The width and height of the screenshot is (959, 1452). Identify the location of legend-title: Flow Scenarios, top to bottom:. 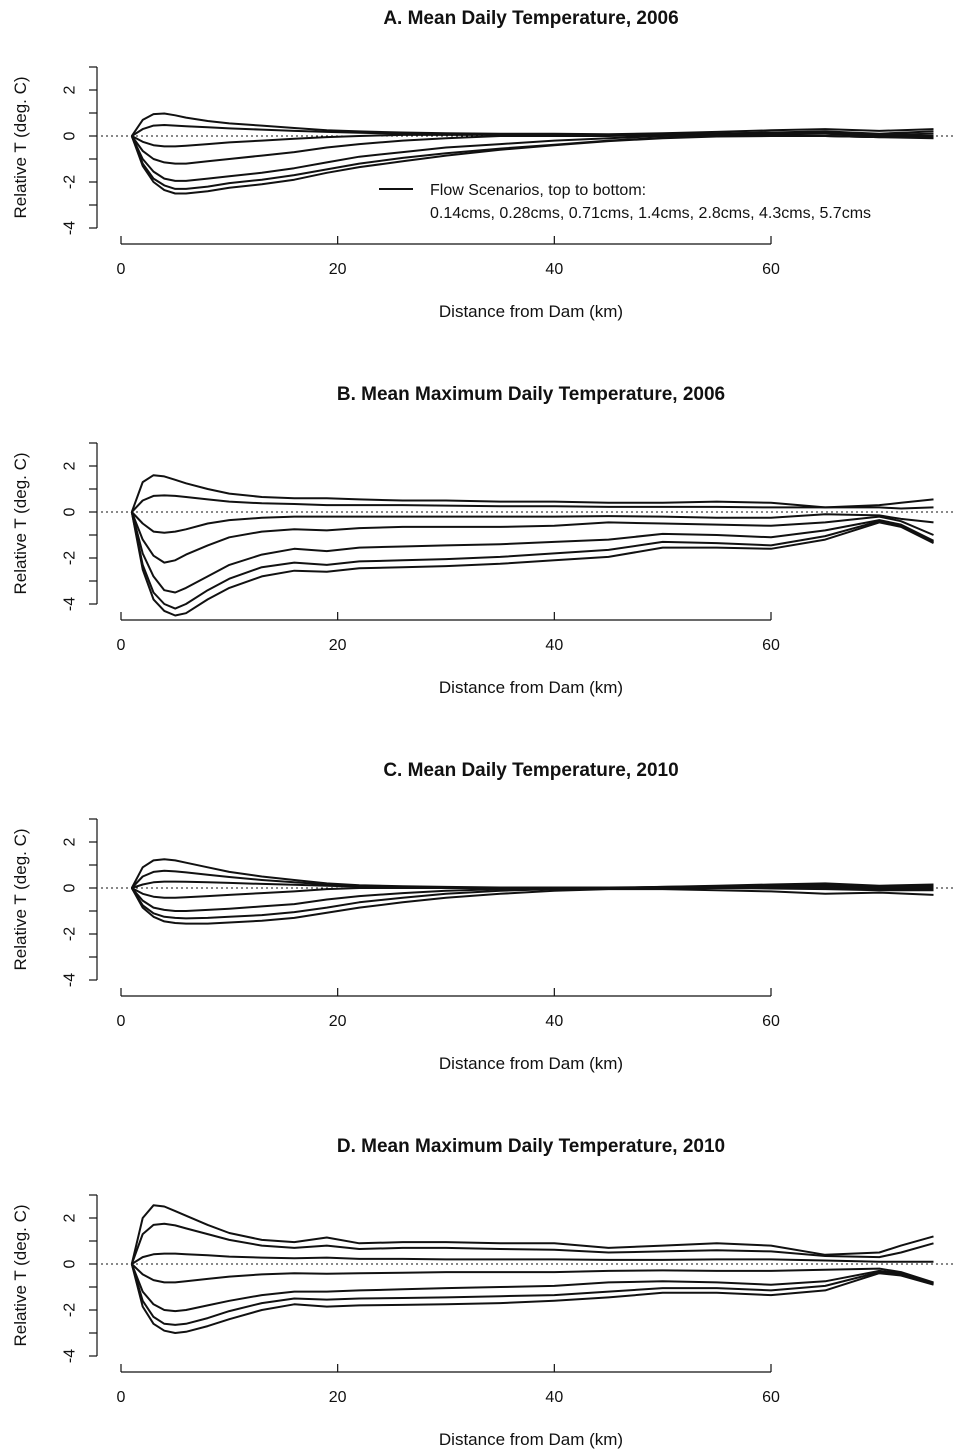
(538, 190).